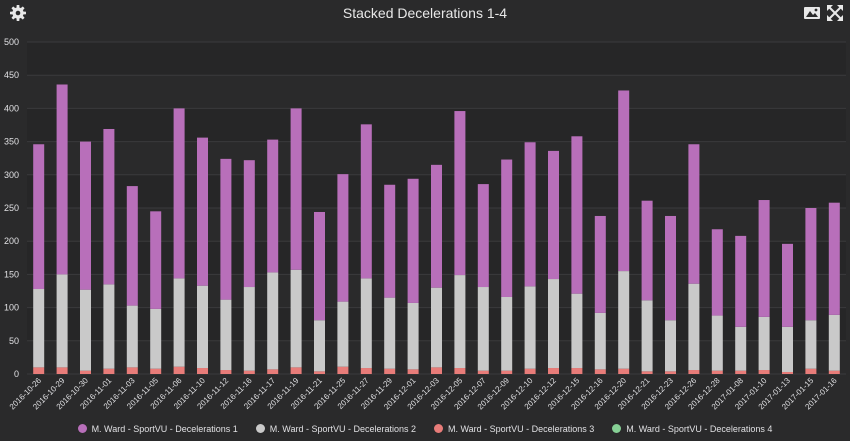 Image resolution: width=850 pixels, height=441 pixels. What do you see at coordinates (514, 429) in the screenshot?
I see `legend-item: M. Ward - SportVU - Decelerations 3` at bounding box center [514, 429].